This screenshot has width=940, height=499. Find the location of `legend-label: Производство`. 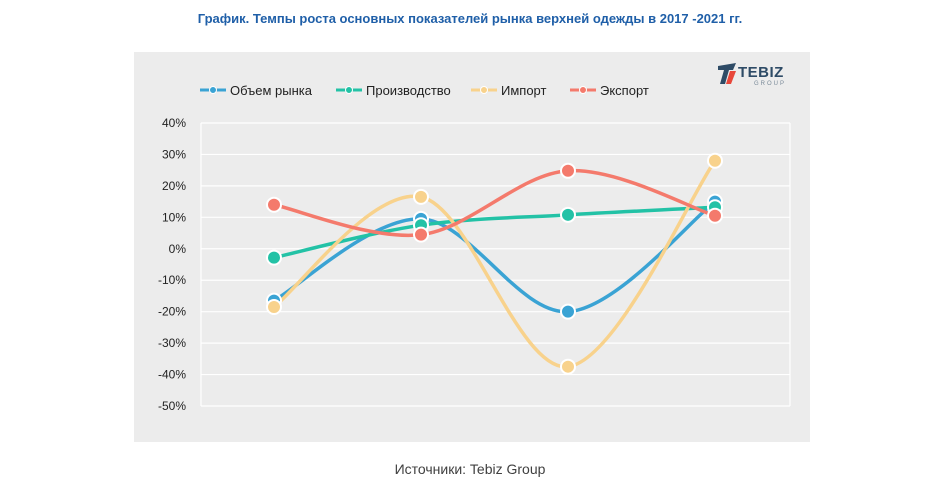

legend-label: Производство is located at coordinates (408, 90).